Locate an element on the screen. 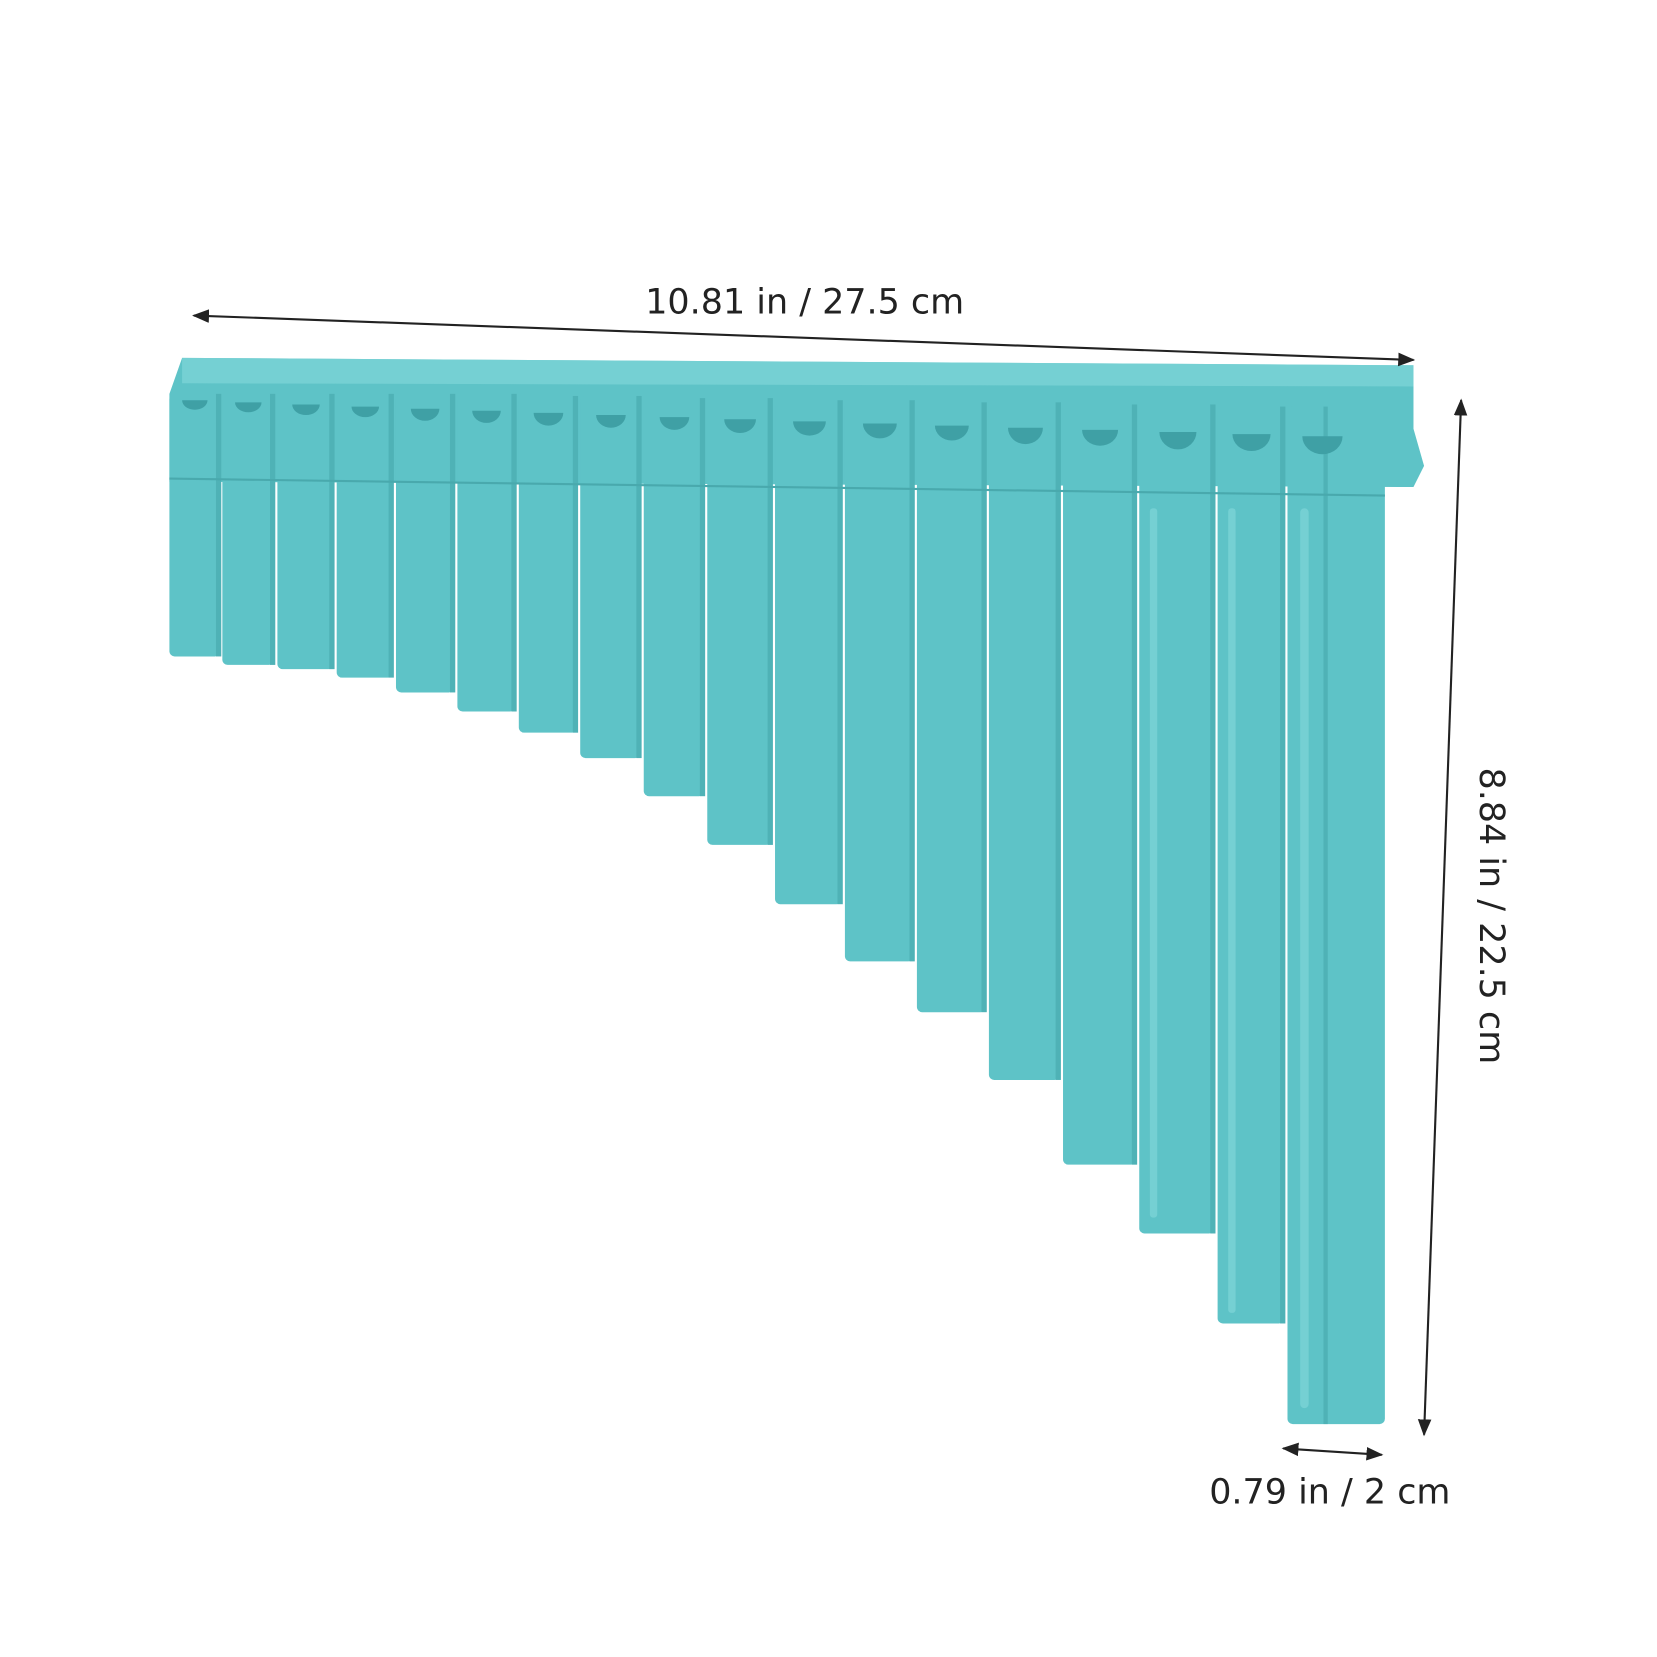  diameter-label: 0.79 in / 2 cm is located at coordinates (1329, 1492).